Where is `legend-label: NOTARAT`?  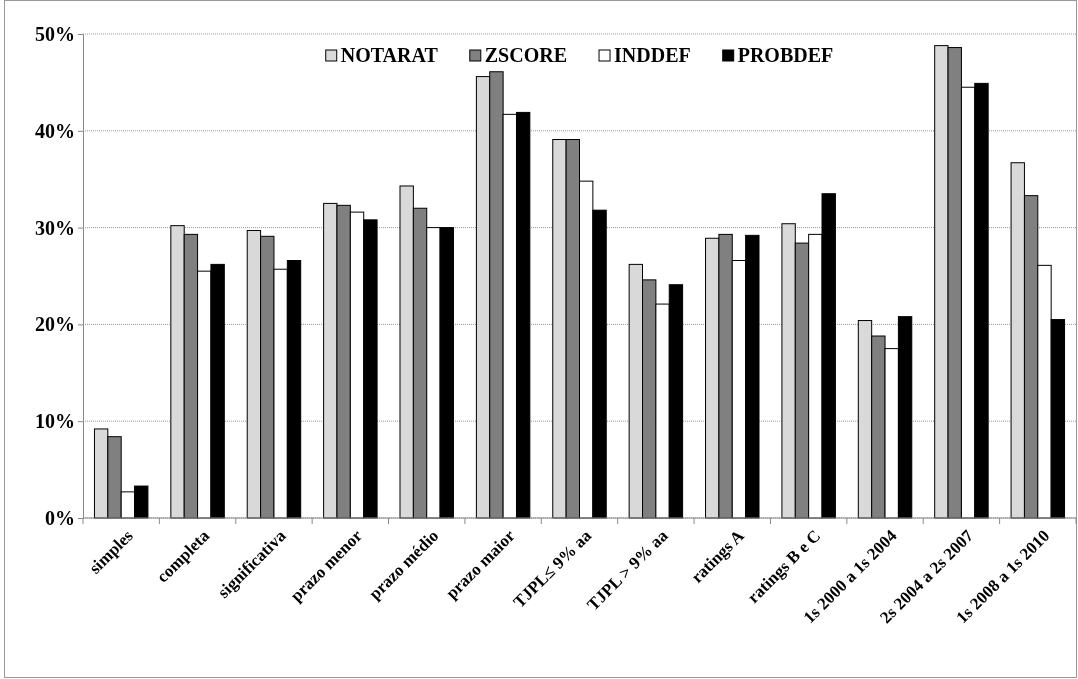
legend-label: NOTARAT is located at coordinates (389, 55).